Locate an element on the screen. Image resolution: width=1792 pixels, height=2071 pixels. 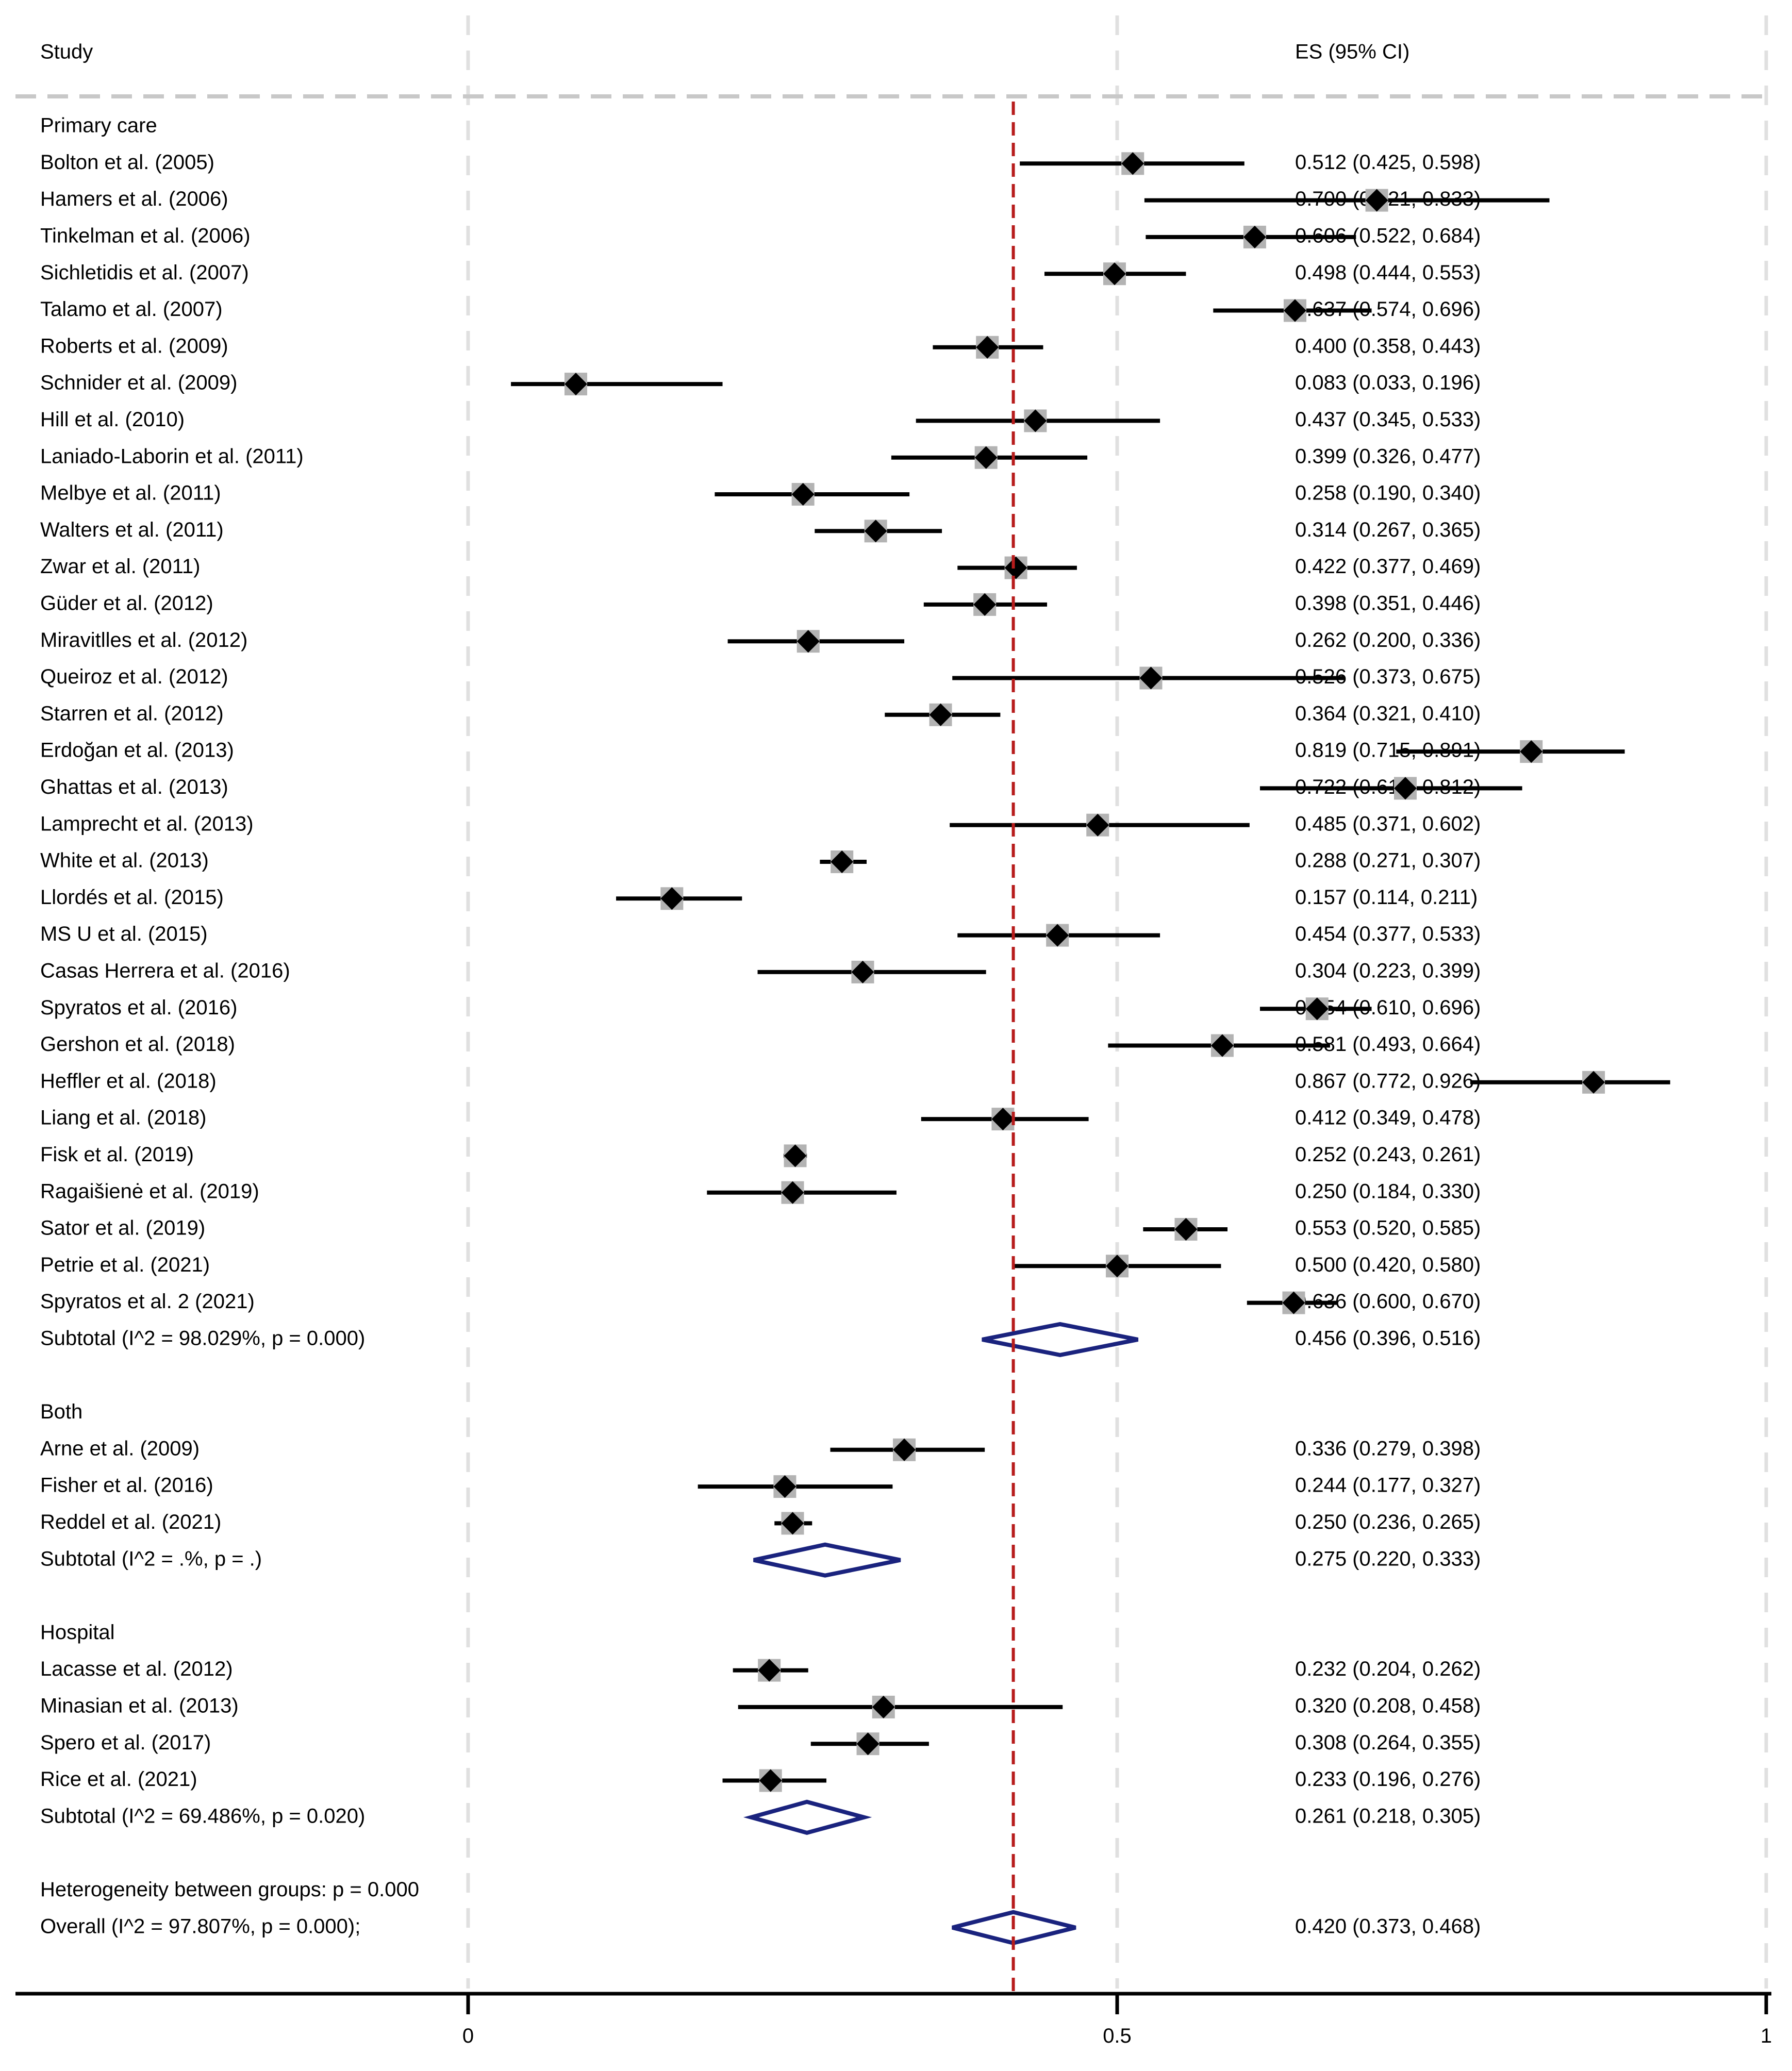
study-label: Roberts et al. (2009) is located at coordinates (134, 346).